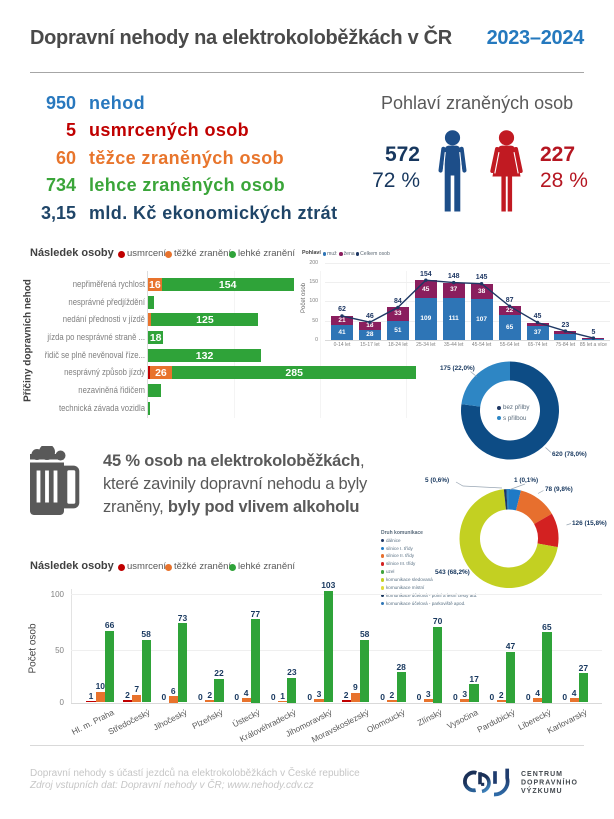 The height and width of the screenshot is (819, 614). Describe the element at coordinates (549, 782) in the screenshot. I see `svg-text: DOPRAVNÍHO` at that location.